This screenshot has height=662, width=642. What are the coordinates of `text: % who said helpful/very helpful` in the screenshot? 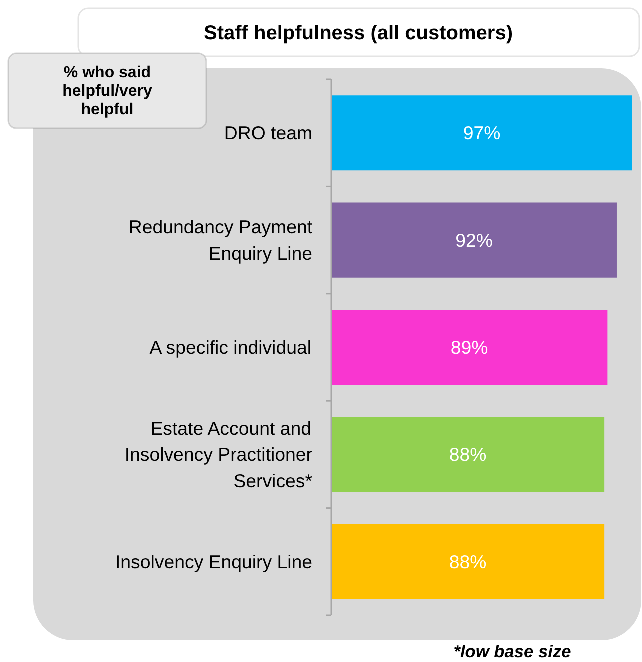 It's located at (107, 91).